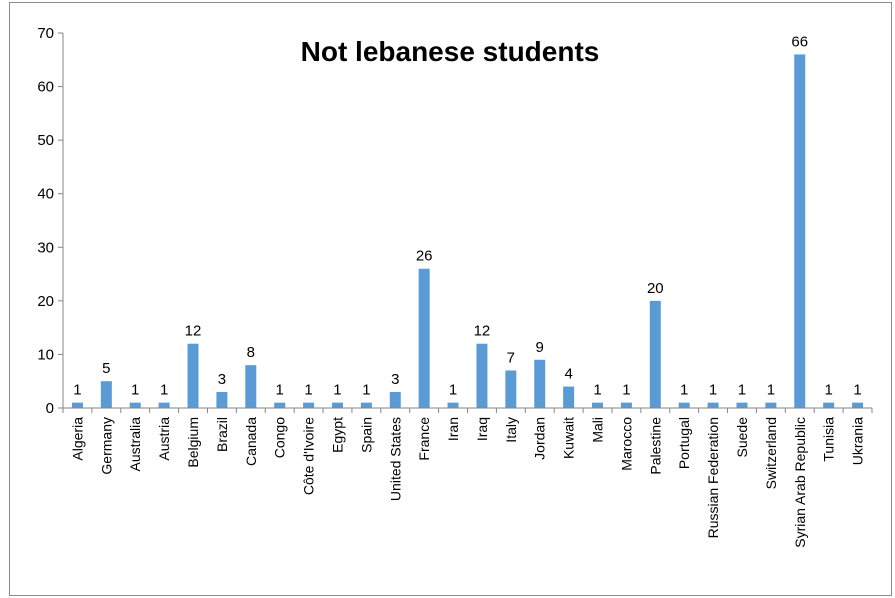  Describe the element at coordinates (655, 288) in the screenshot. I see `data-label: 20` at that location.